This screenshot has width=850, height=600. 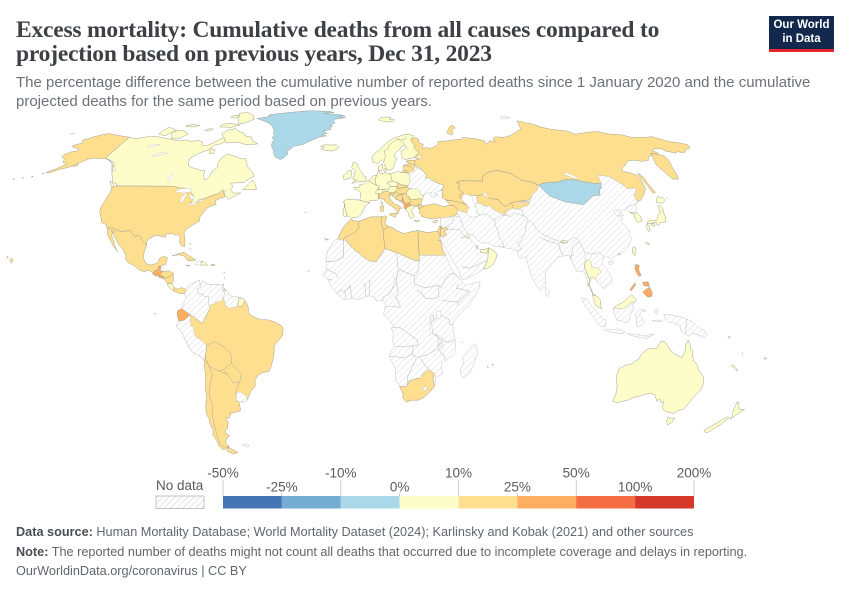 I want to click on svg-text: 100%, so click(x=635, y=487).